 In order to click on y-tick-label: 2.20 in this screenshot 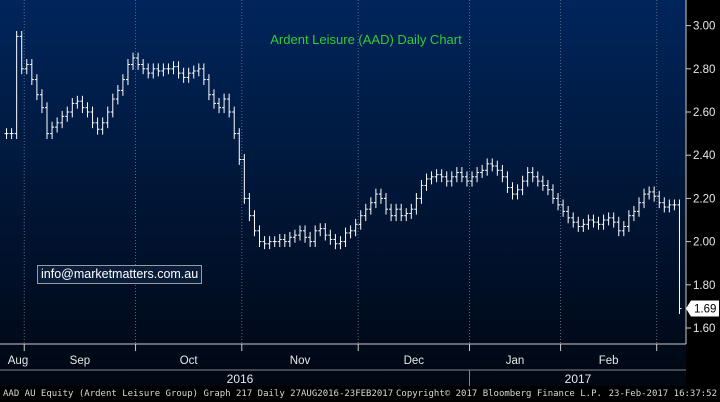, I will do `click(704, 199)`.